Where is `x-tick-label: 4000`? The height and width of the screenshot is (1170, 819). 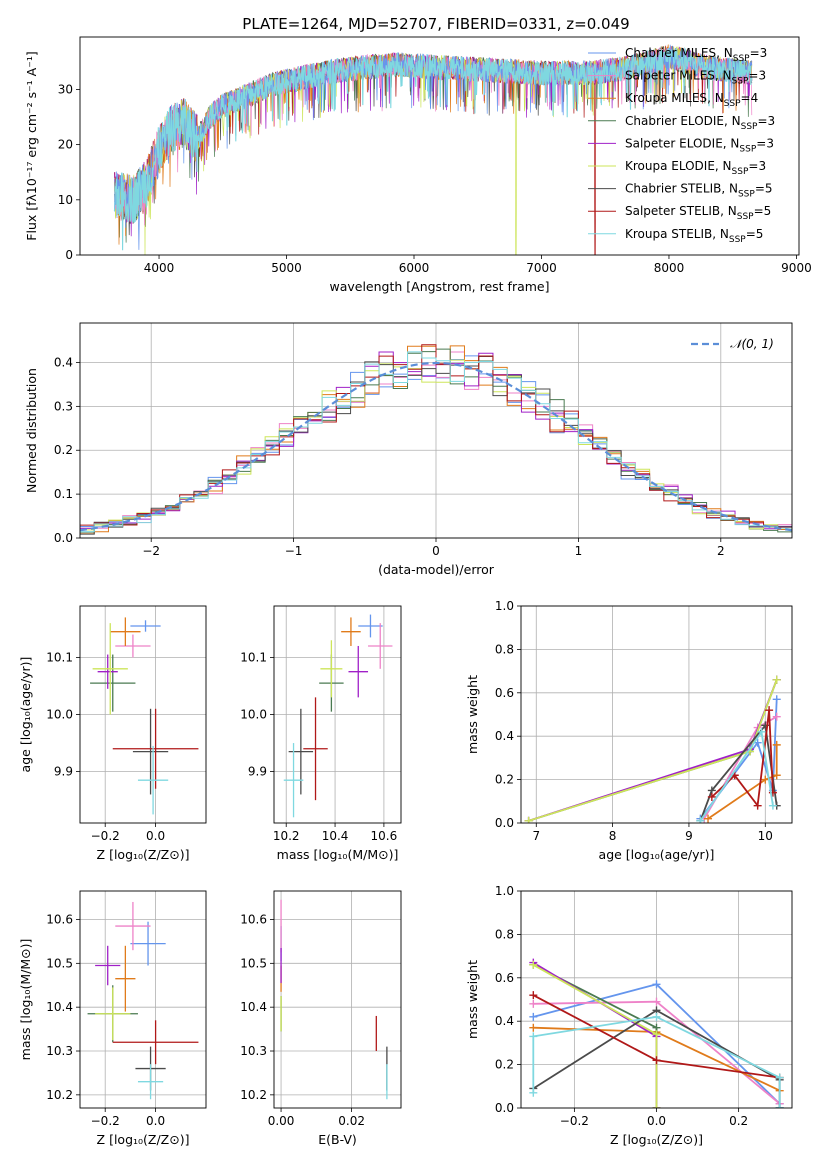
x-tick-label: 4000 is located at coordinates (159, 268).